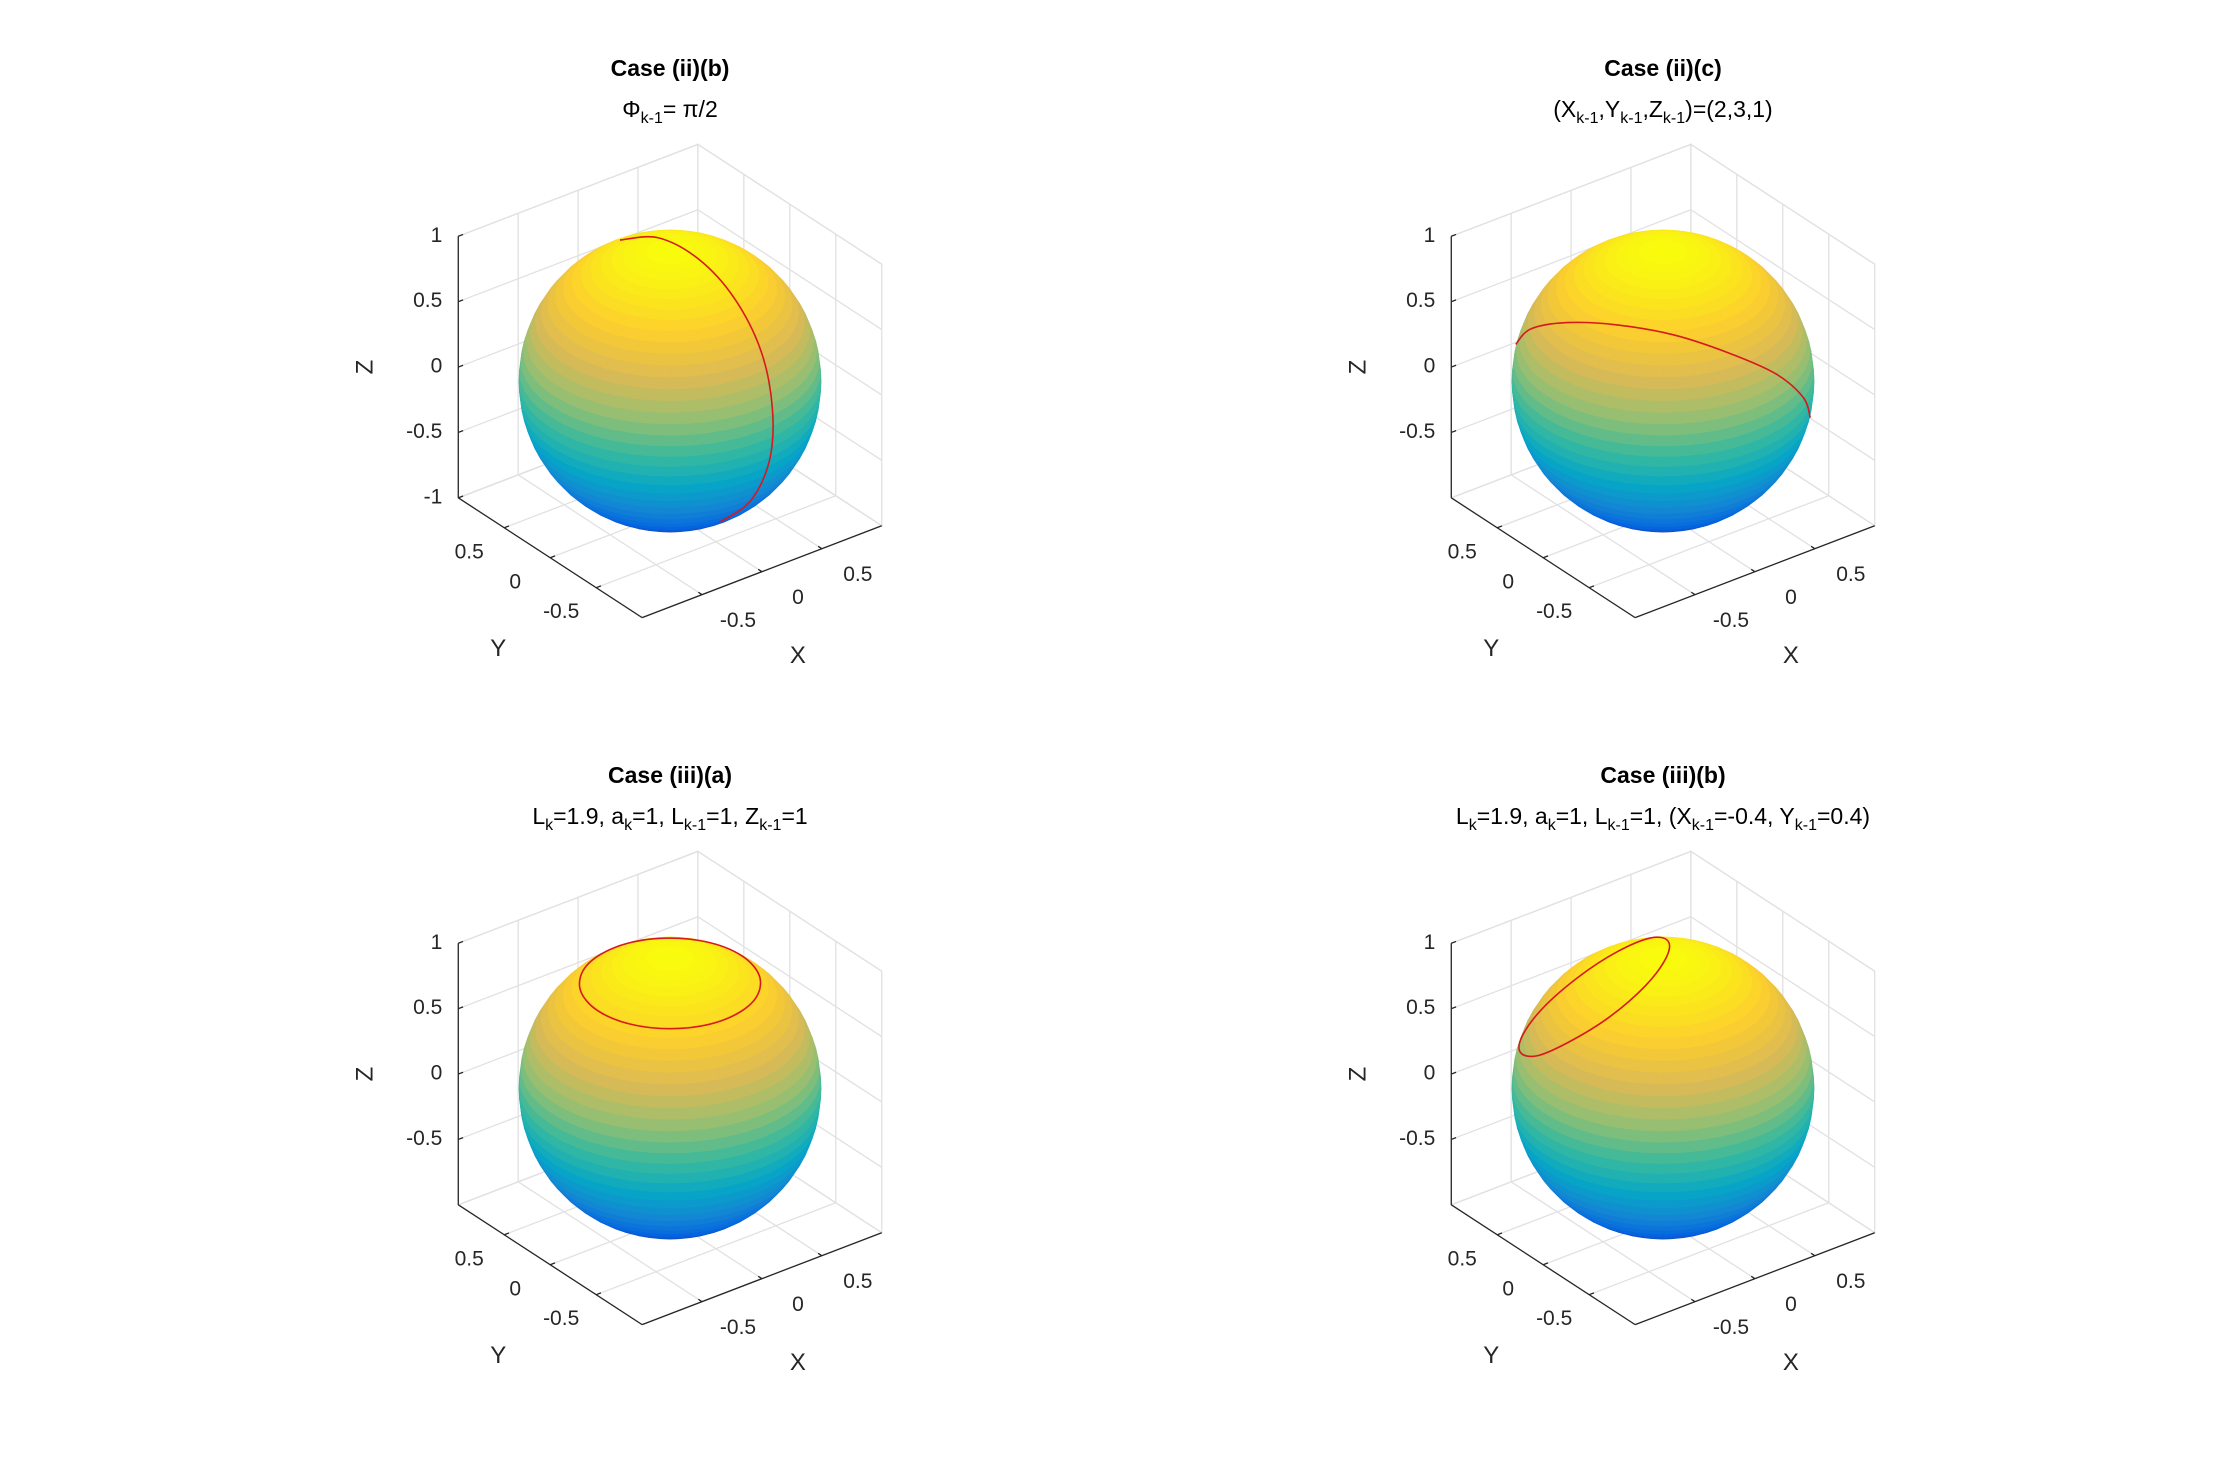 This screenshot has height=1468, width=2223. I want to click on chart-subtitle: Φk-1= π/2, so click(669, 111).